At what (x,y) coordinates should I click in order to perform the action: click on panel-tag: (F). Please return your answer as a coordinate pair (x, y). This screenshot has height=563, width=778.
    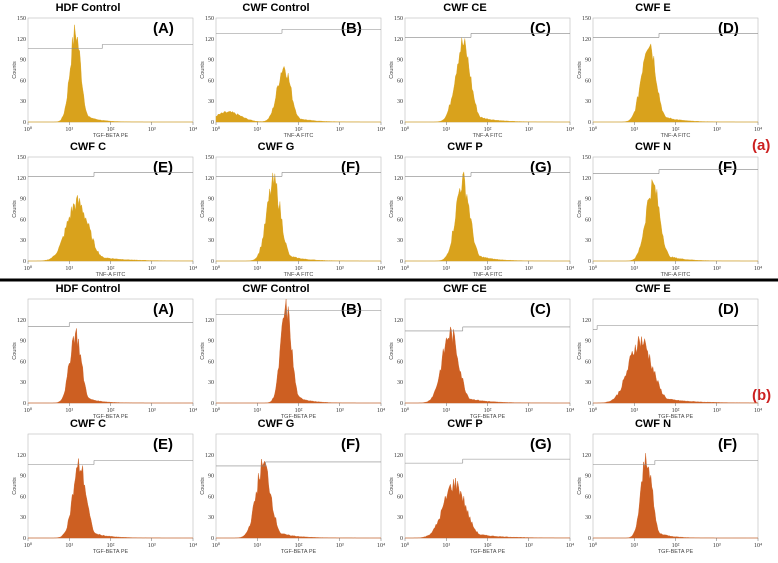
    Looking at the image, I should click on (727, 167).